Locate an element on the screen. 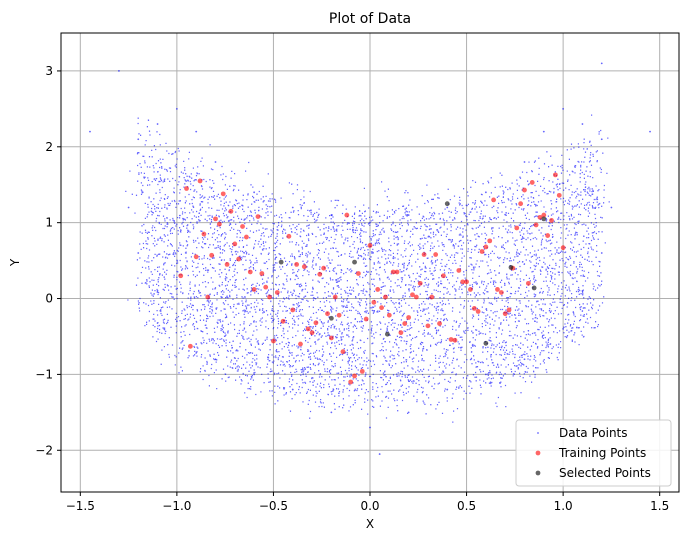 This screenshot has width=689, height=547. x-axis-label: X is located at coordinates (370, 524).